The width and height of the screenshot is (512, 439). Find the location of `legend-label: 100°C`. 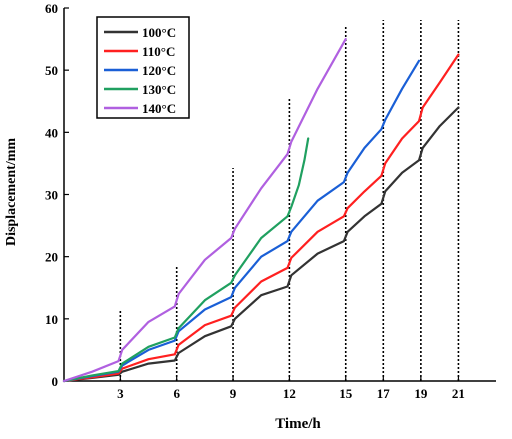

legend-label: 100°C is located at coordinates (159, 32).